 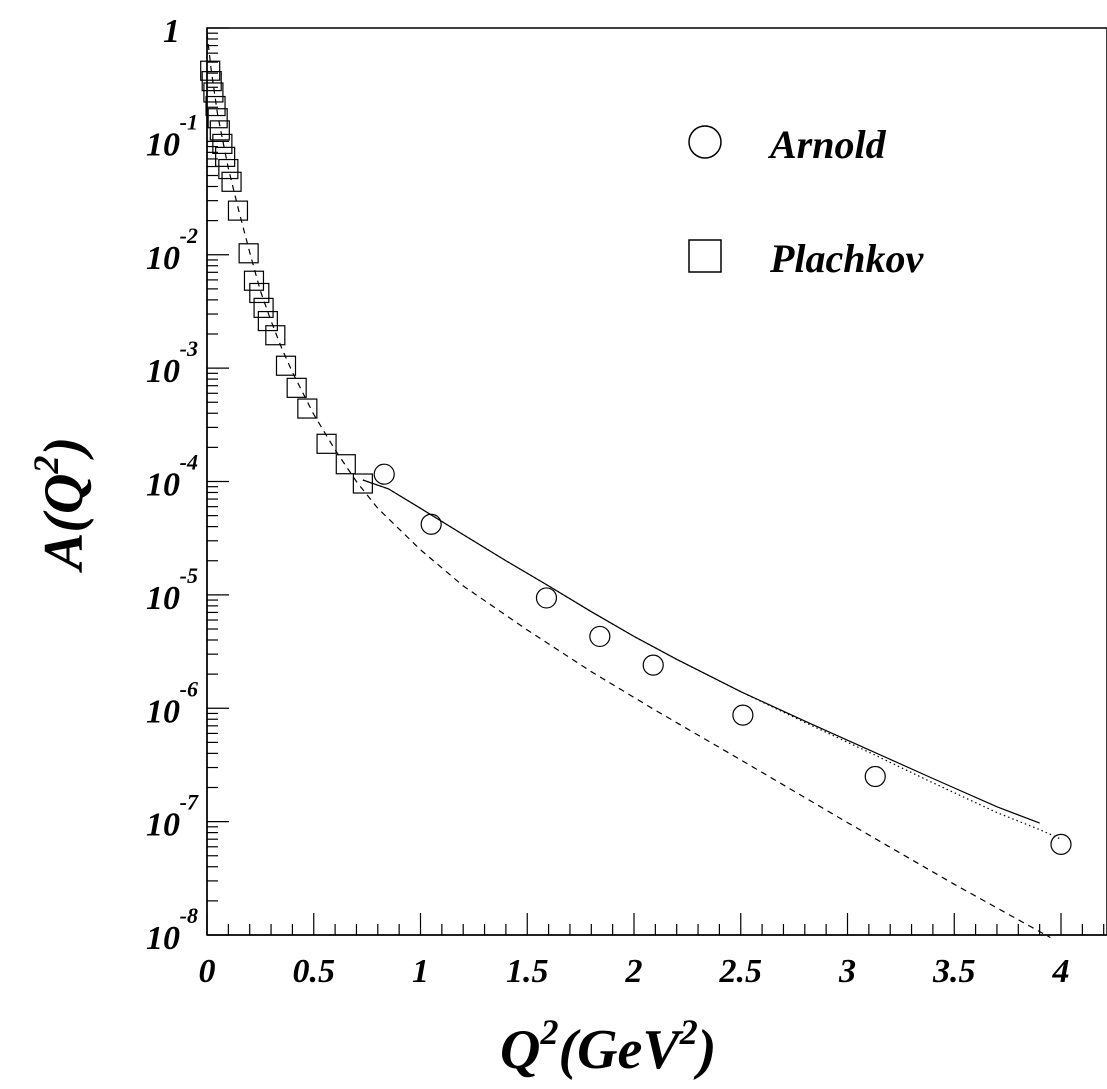 What do you see at coordinates (527, 971) in the screenshot?
I see `x-tick-label: 1.5` at bounding box center [527, 971].